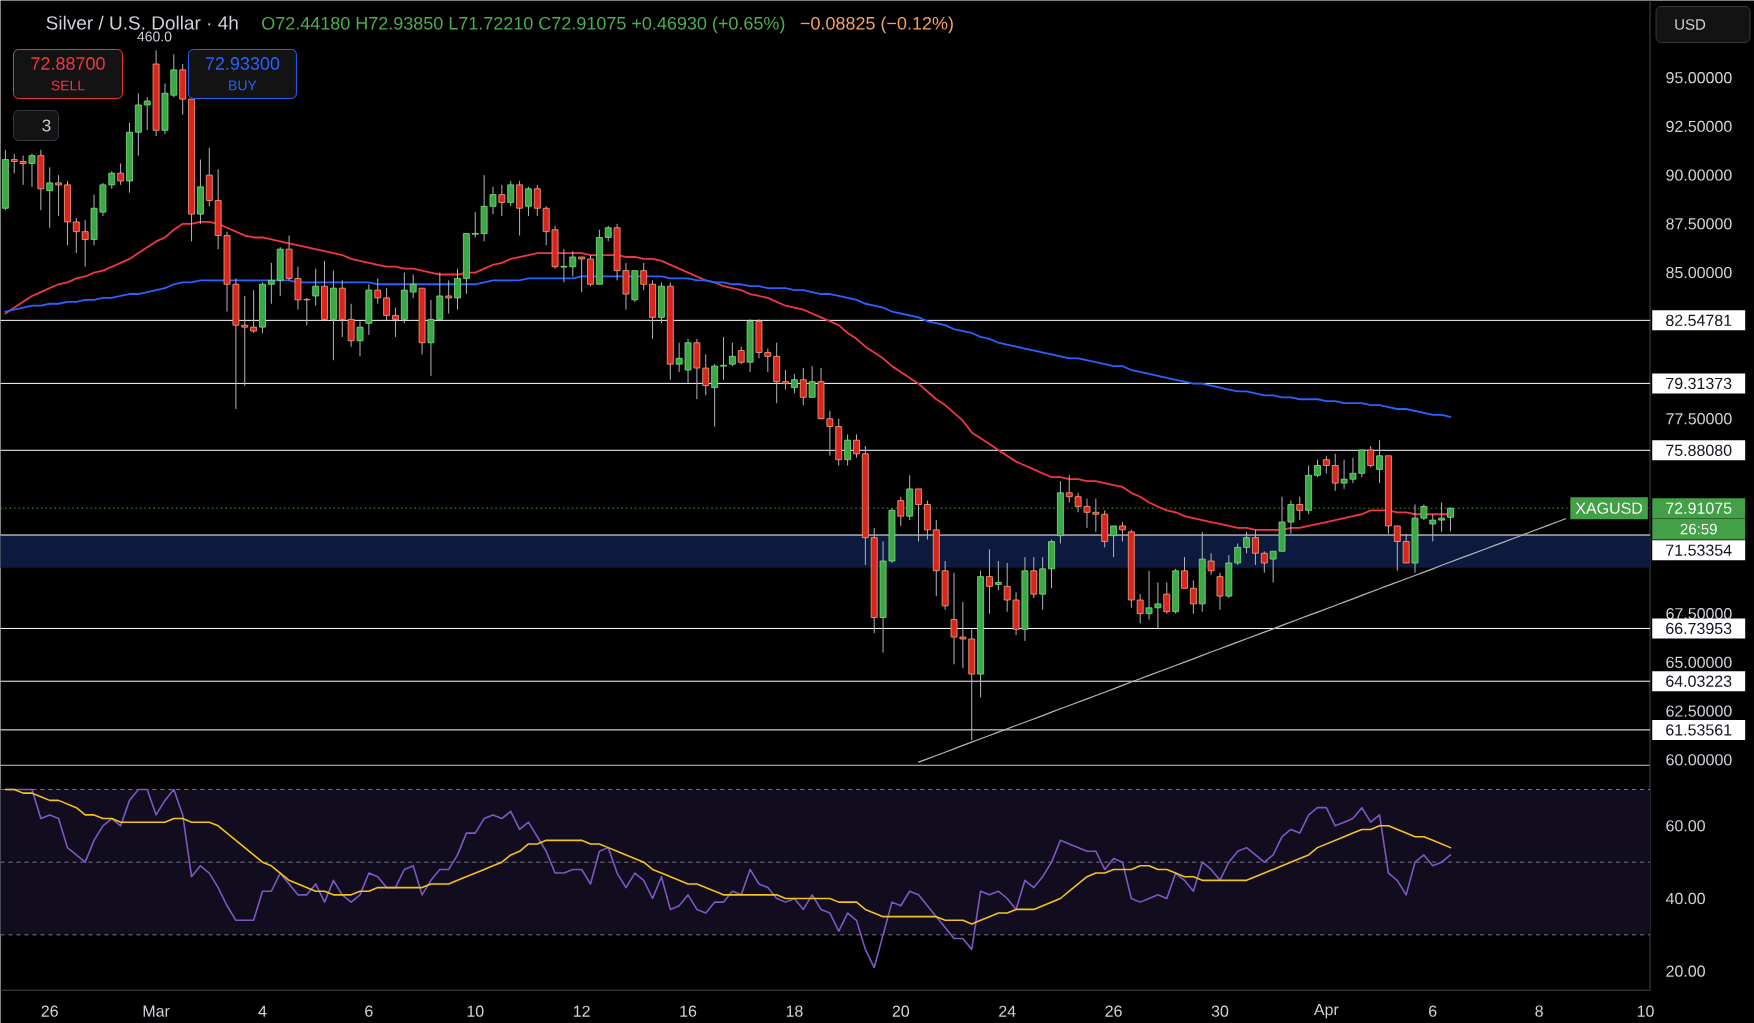  What do you see at coordinates (46, 125) in the screenshot?
I see `annotation: 3` at bounding box center [46, 125].